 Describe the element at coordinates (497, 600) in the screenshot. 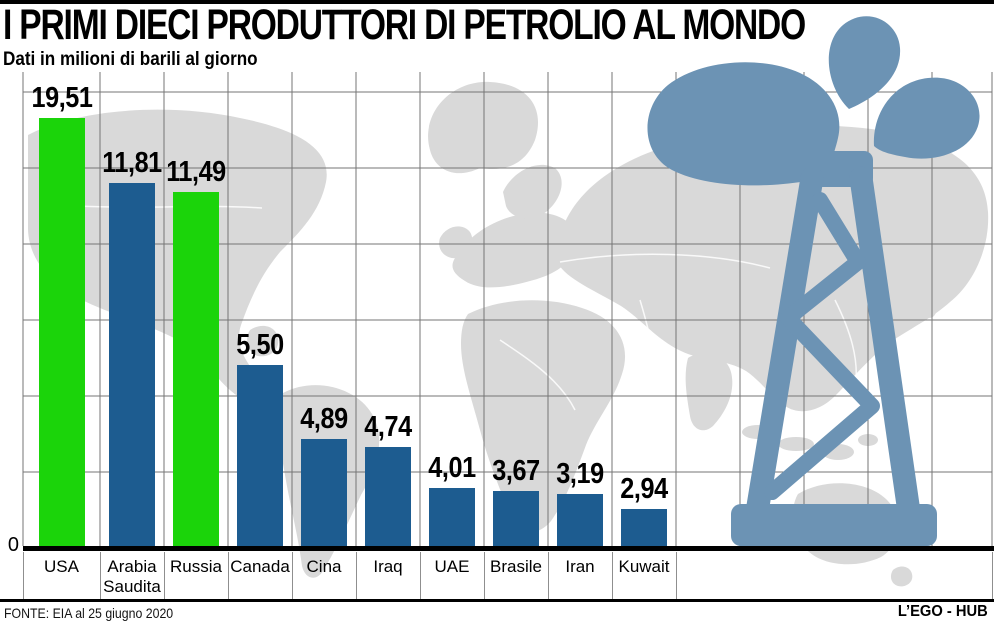

I see `footer-divider` at that location.